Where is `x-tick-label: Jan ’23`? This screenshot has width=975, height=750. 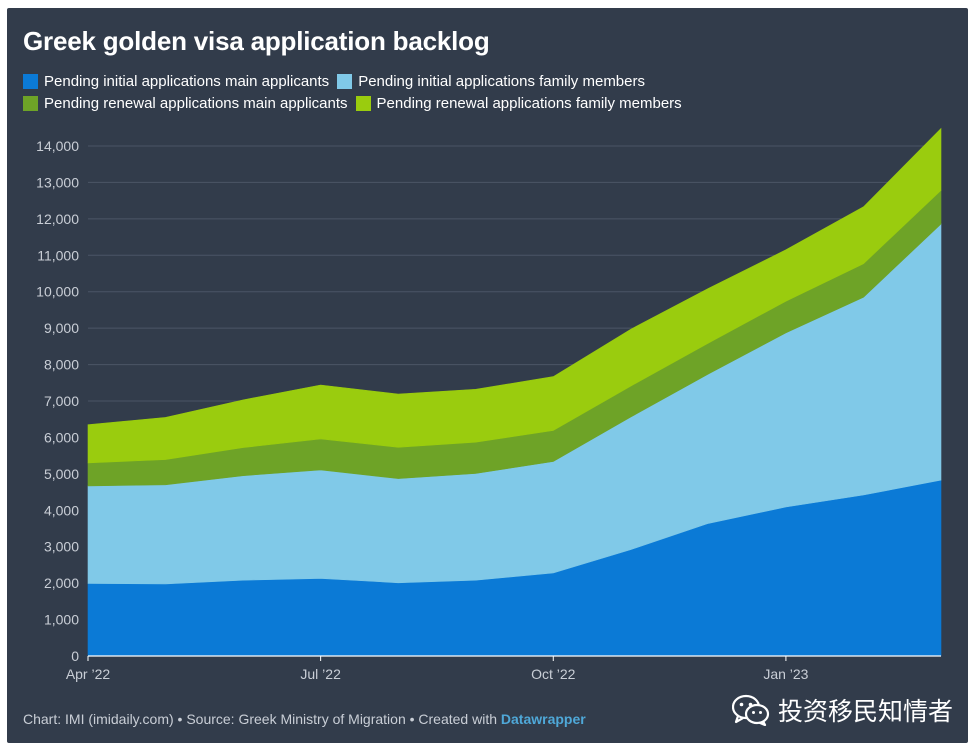 x-tick-label: Jan ’23 is located at coordinates (785, 674).